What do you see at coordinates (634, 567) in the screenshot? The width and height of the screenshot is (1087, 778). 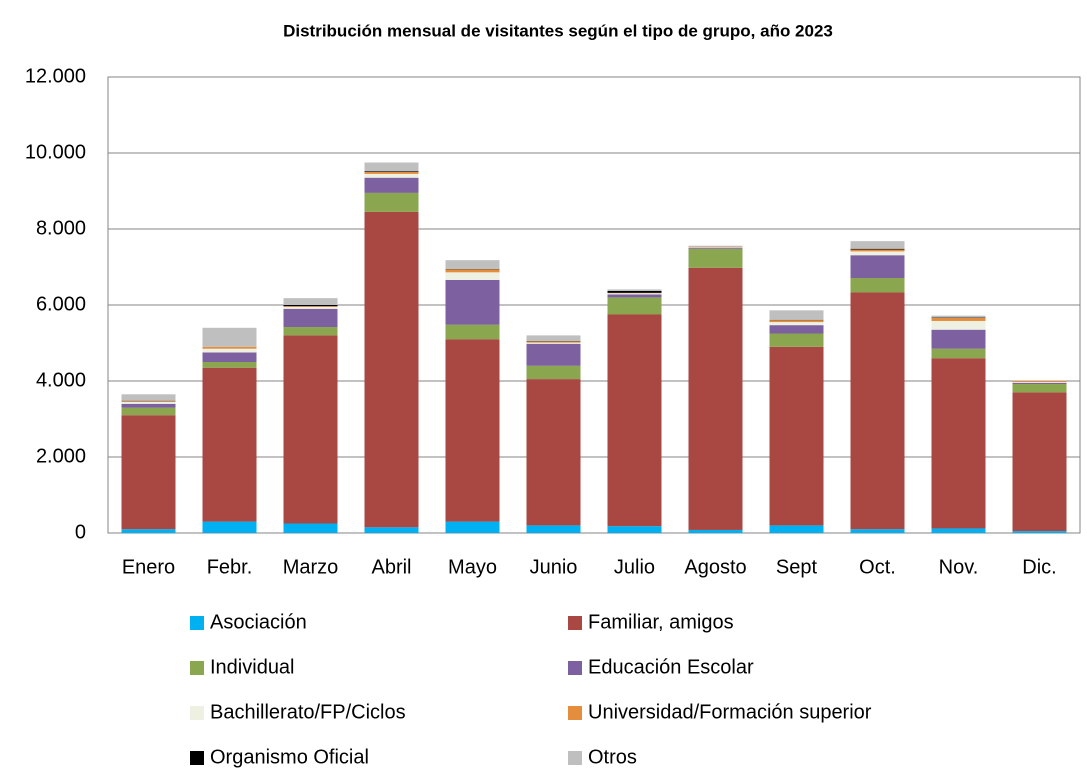 I see `x-tick-label: Julio` at bounding box center [634, 567].